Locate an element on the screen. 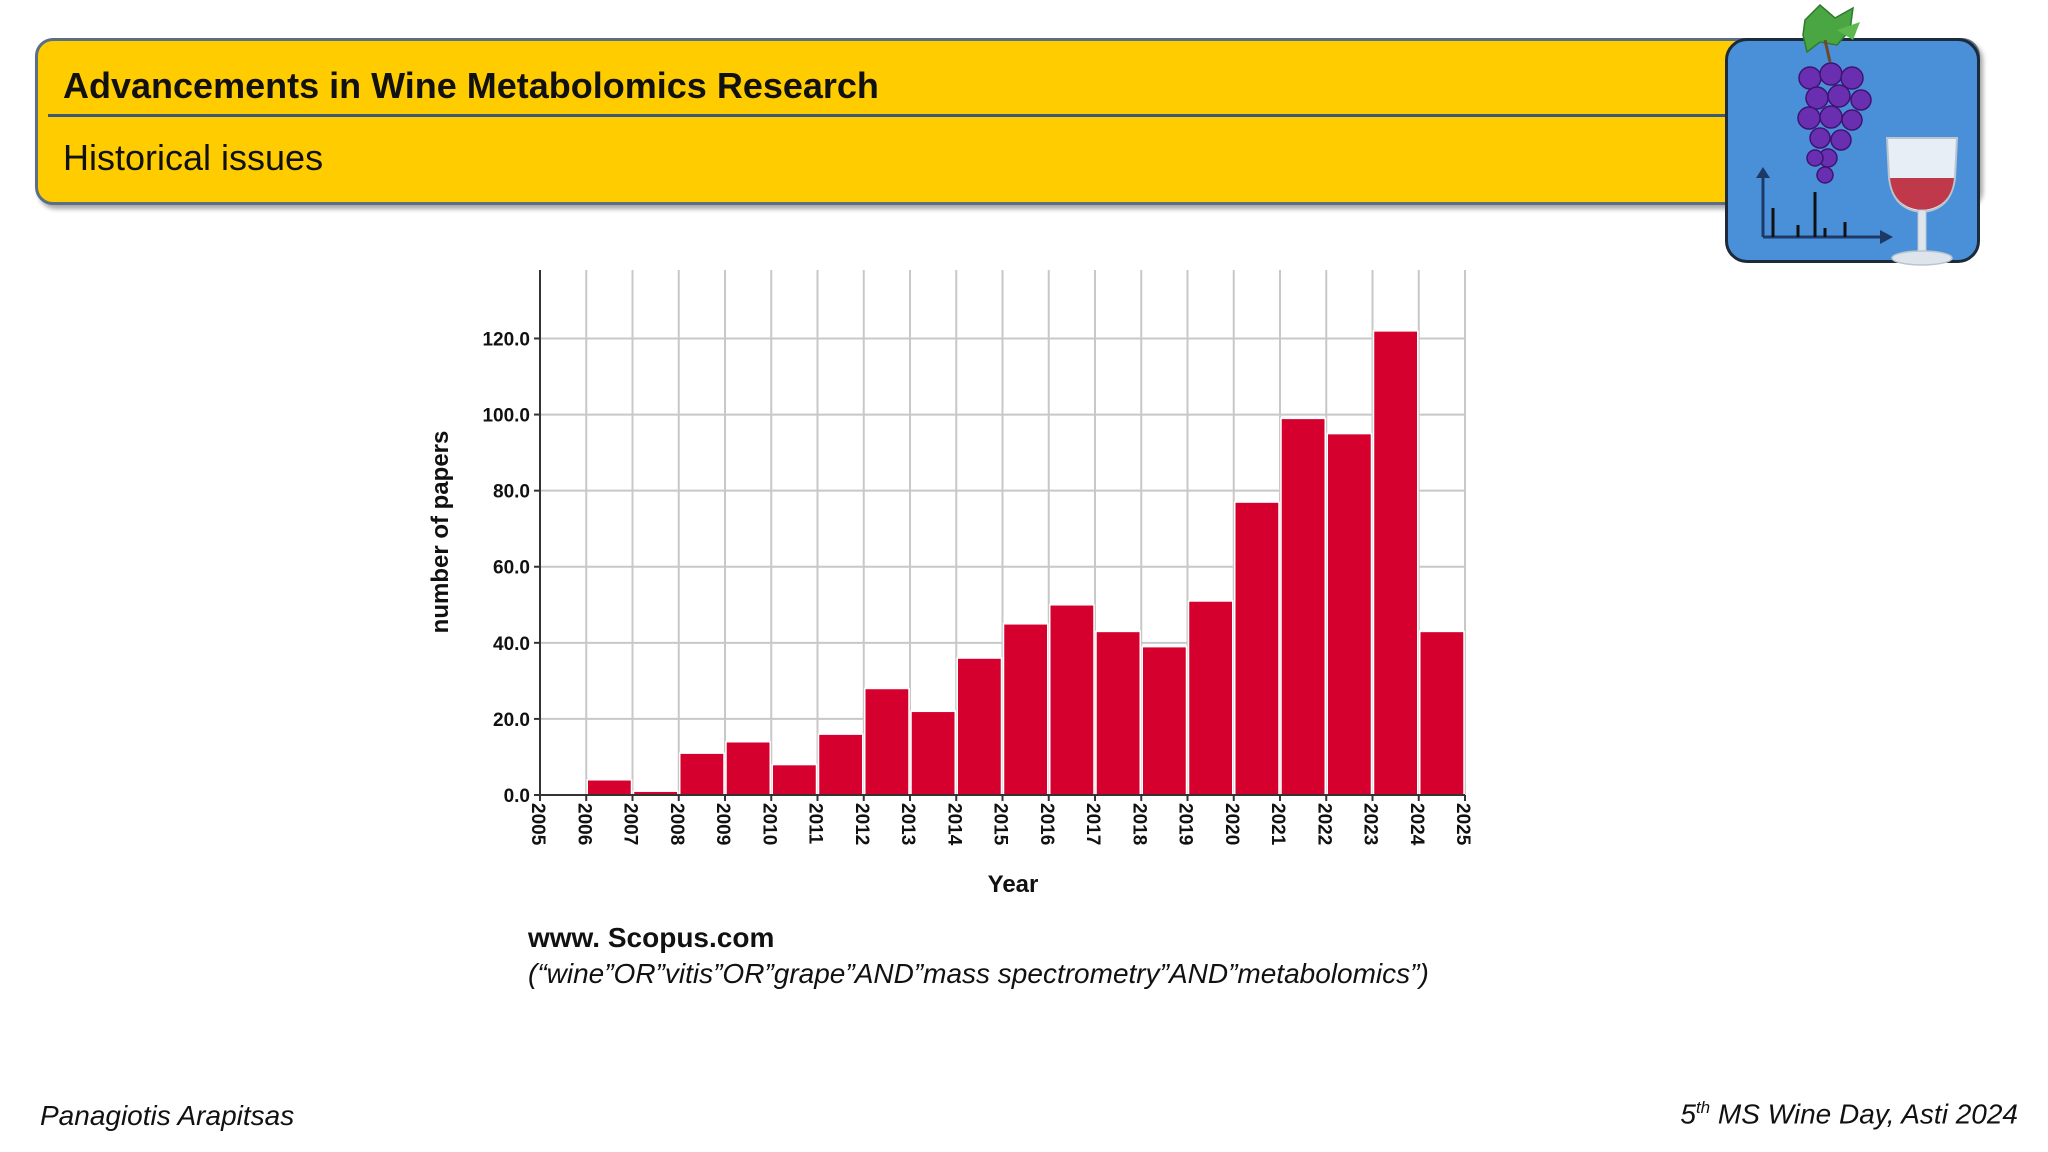  x-tick-label: 2006 is located at coordinates (583, 824).